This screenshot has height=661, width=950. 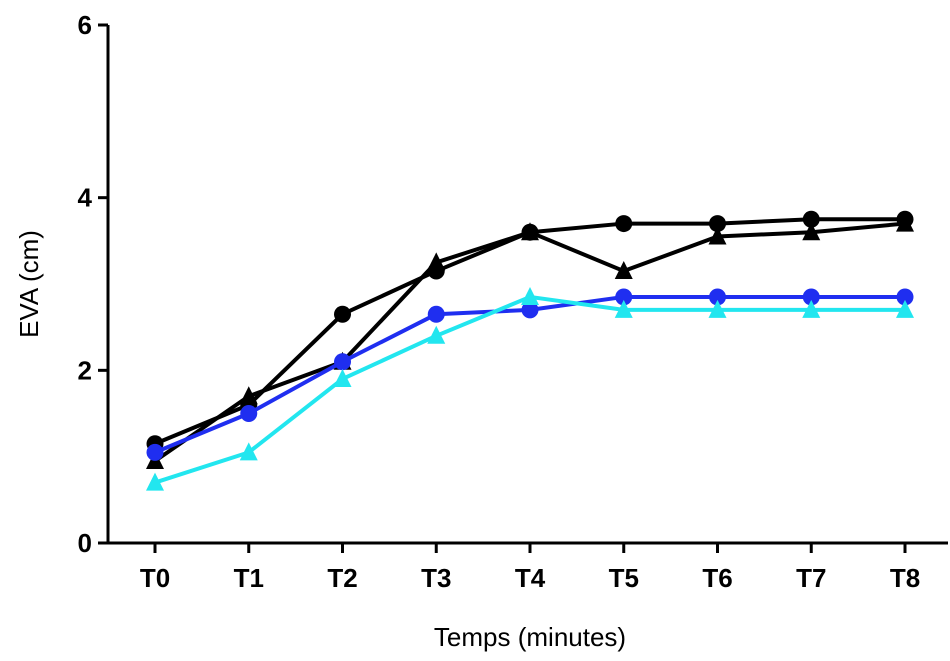 What do you see at coordinates (249, 578) in the screenshot?
I see `x-tick-label: T1` at bounding box center [249, 578].